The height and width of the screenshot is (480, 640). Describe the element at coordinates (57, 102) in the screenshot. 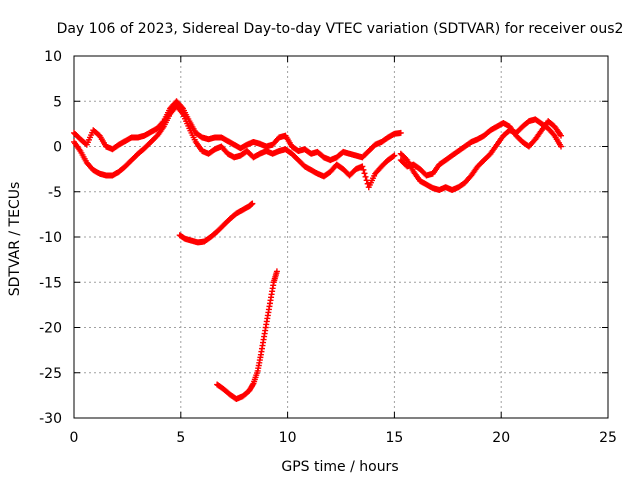

I see `y-tick-label: 5` at that location.